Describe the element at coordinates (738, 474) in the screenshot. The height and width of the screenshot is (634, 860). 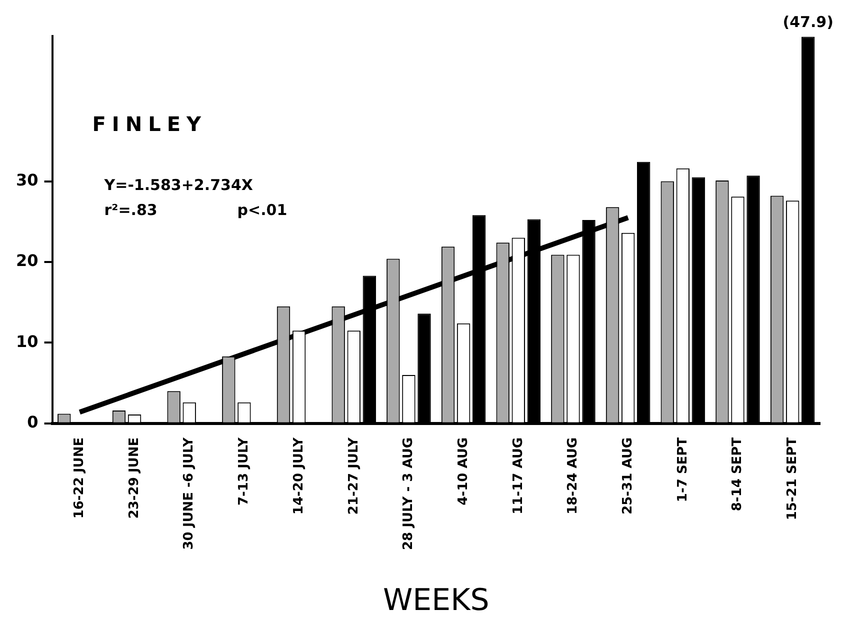
I see `x-tick-label: 8-14 SEPT` at that location.